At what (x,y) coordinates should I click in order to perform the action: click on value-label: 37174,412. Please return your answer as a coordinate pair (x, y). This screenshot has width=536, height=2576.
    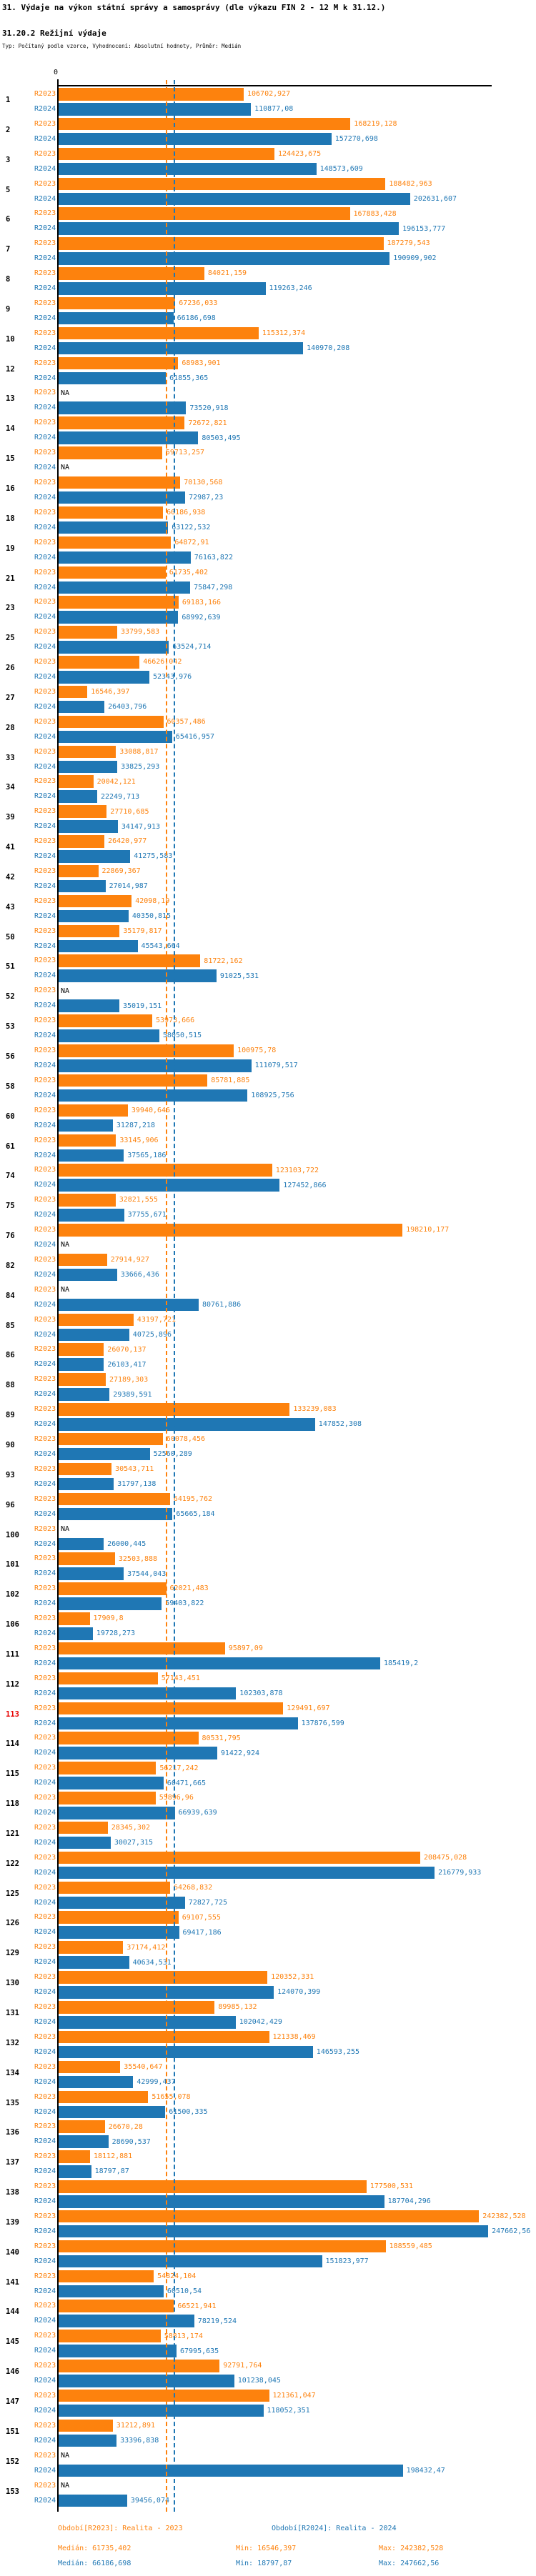
    Looking at the image, I should click on (146, 1948).